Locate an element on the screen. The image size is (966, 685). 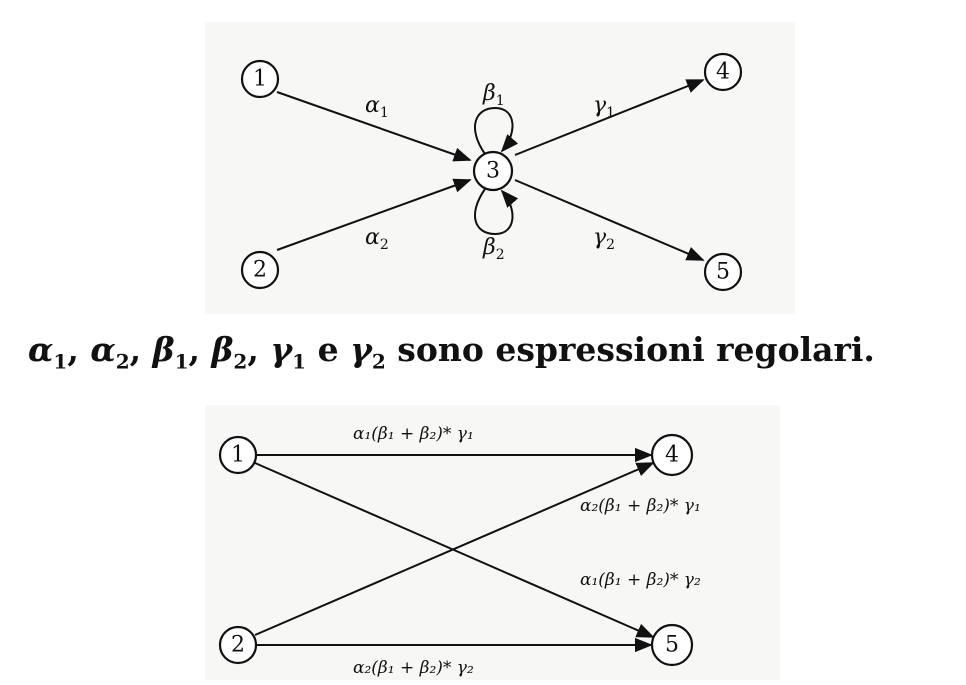
caption-gamma1: γ1 is located at coordinates (288, 352).